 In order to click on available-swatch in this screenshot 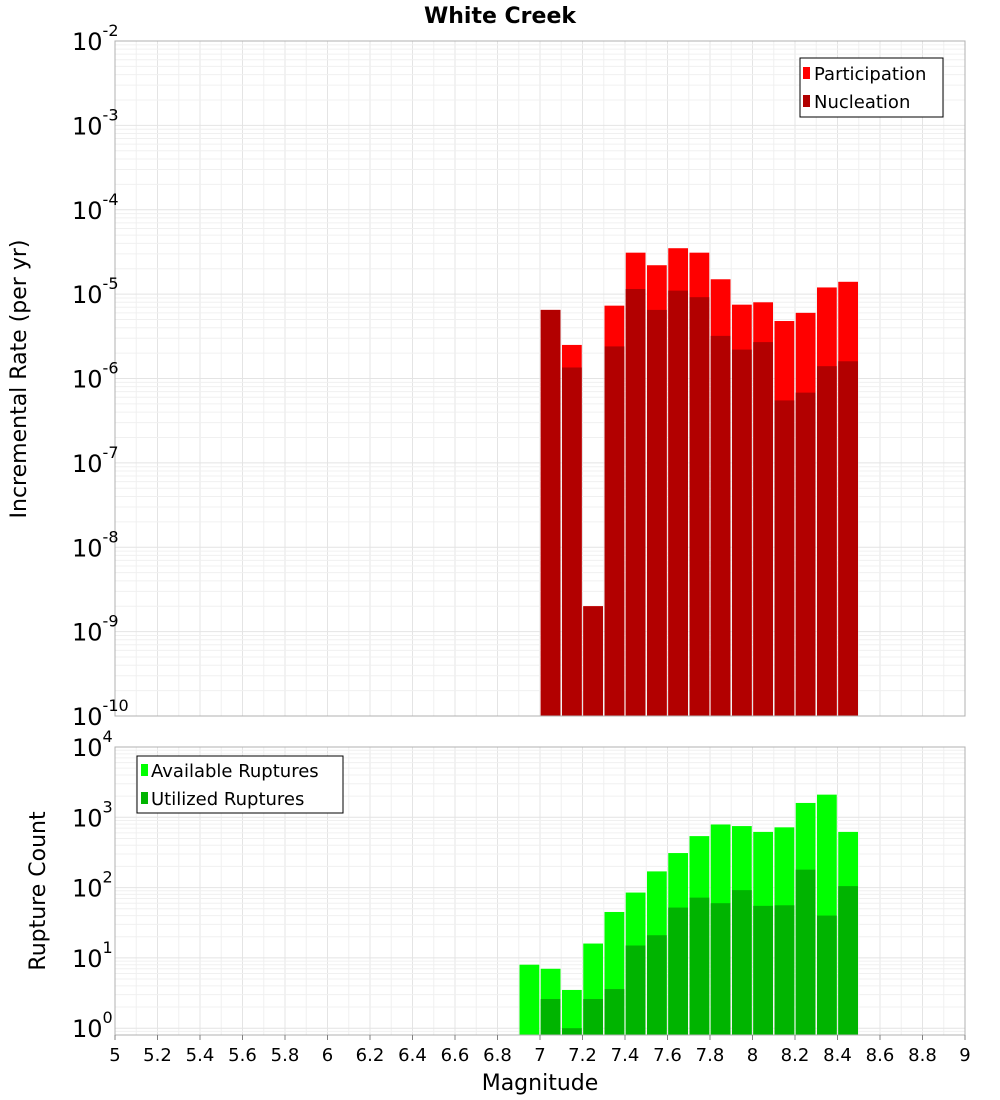, I will do `click(144, 770)`.